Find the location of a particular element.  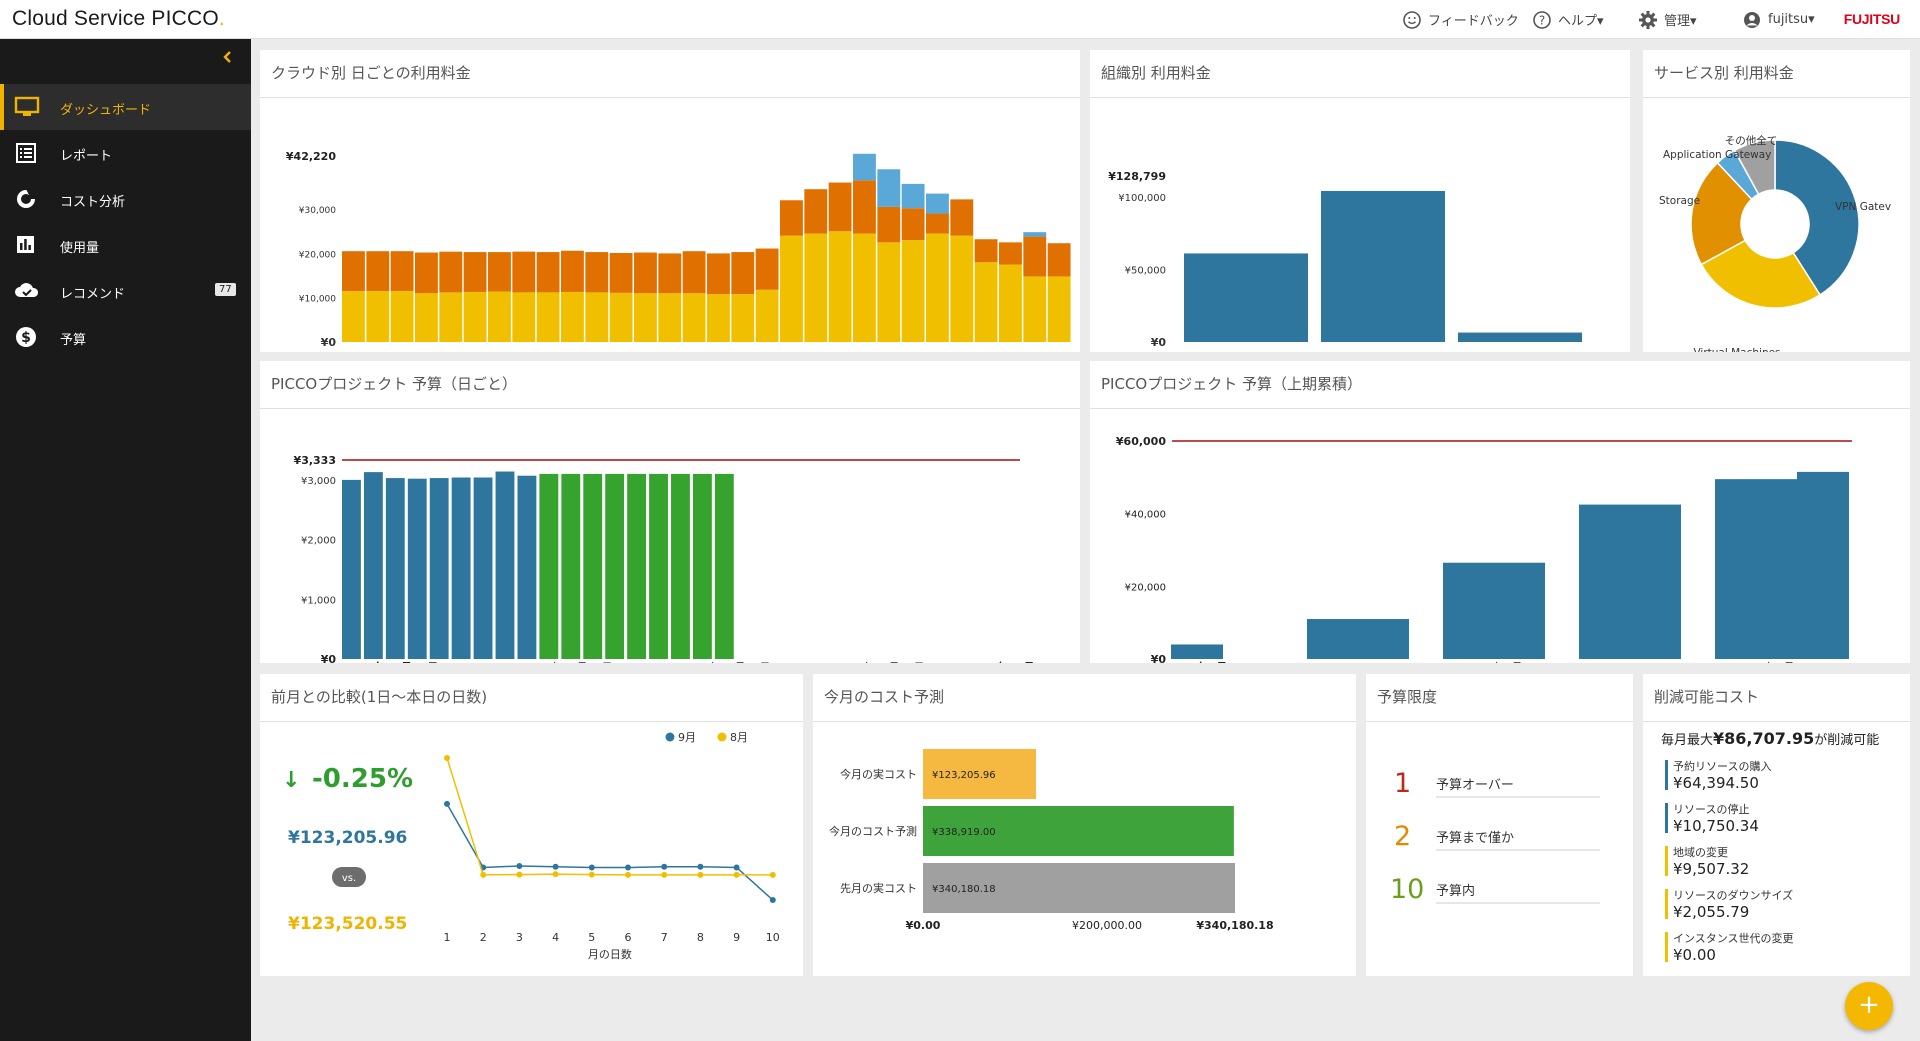

sidebar-item-usage: 使用量 is located at coordinates (125, 245).